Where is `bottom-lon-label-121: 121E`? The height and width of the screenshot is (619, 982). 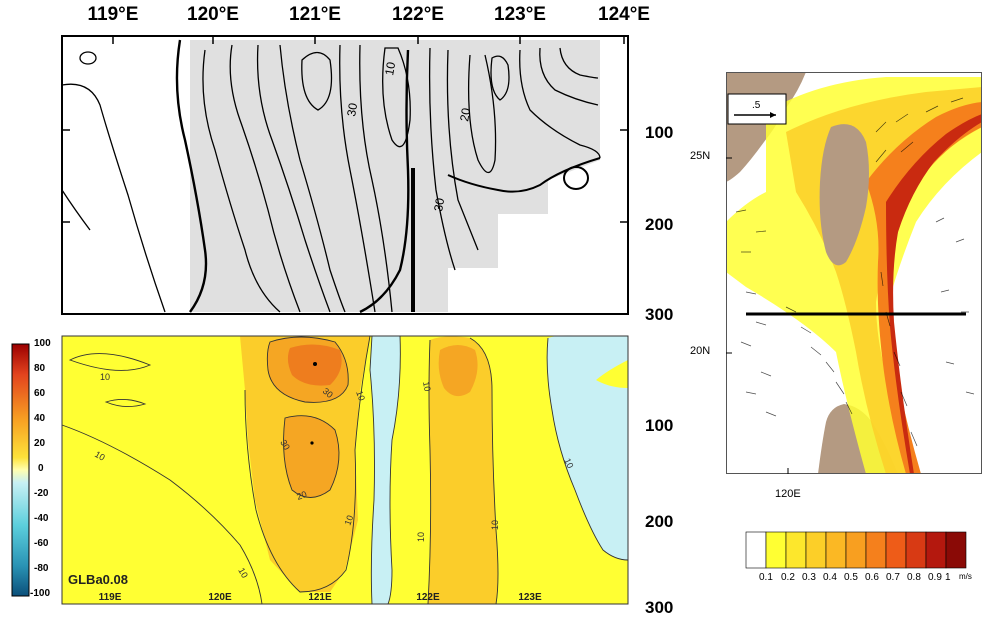 bottom-lon-label-121: 121E is located at coordinates (320, 597).